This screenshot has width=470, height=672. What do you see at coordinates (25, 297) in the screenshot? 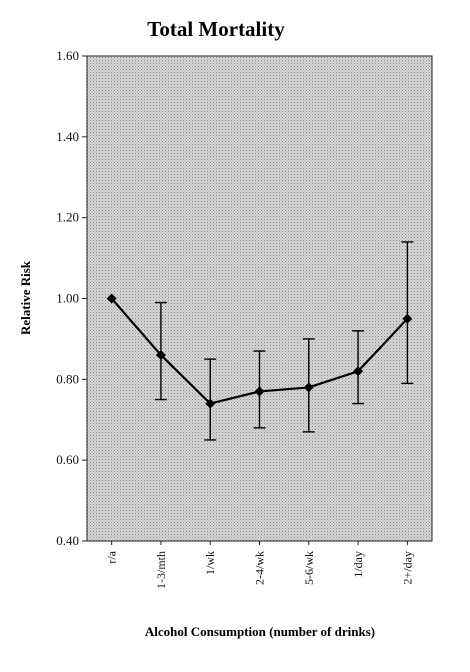
I see `y-axis-label: Relative Risk` at bounding box center [25, 297].